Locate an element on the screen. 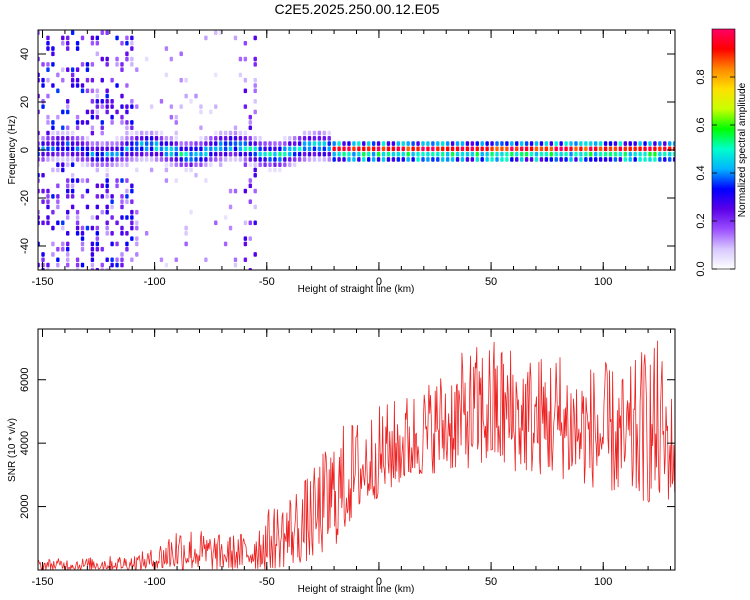 This screenshot has height=600, width=750. spectrogram-x-tick-label: 0 is located at coordinates (379, 282).